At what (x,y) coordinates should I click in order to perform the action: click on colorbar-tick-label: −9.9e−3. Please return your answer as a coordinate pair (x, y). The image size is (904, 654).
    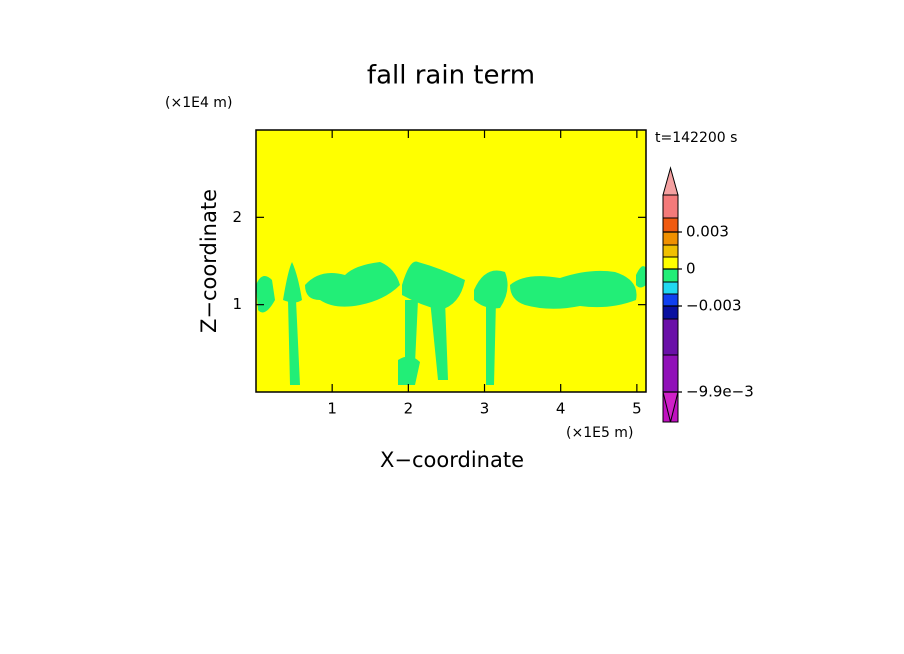
    Looking at the image, I should click on (720, 392).